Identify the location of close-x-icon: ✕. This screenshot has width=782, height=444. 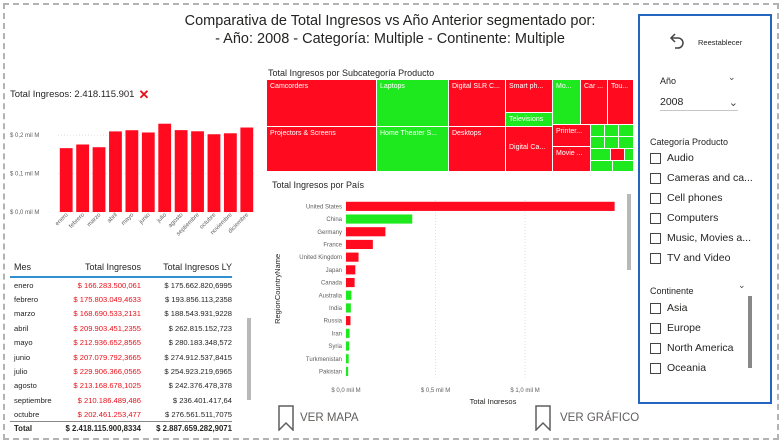
(144, 94).